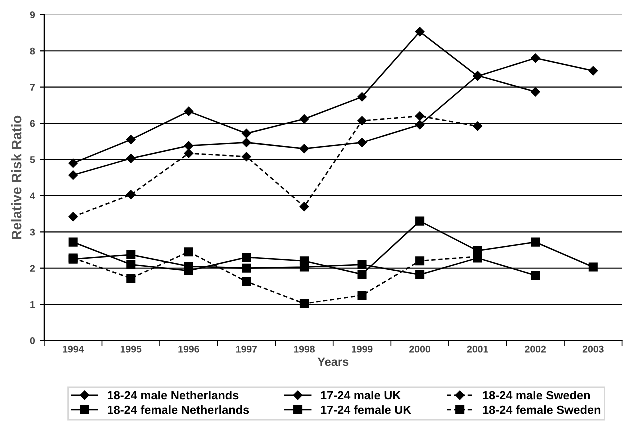  What do you see at coordinates (247, 349) in the screenshot?
I see `x-tick-label: 1997` at bounding box center [247, 349].